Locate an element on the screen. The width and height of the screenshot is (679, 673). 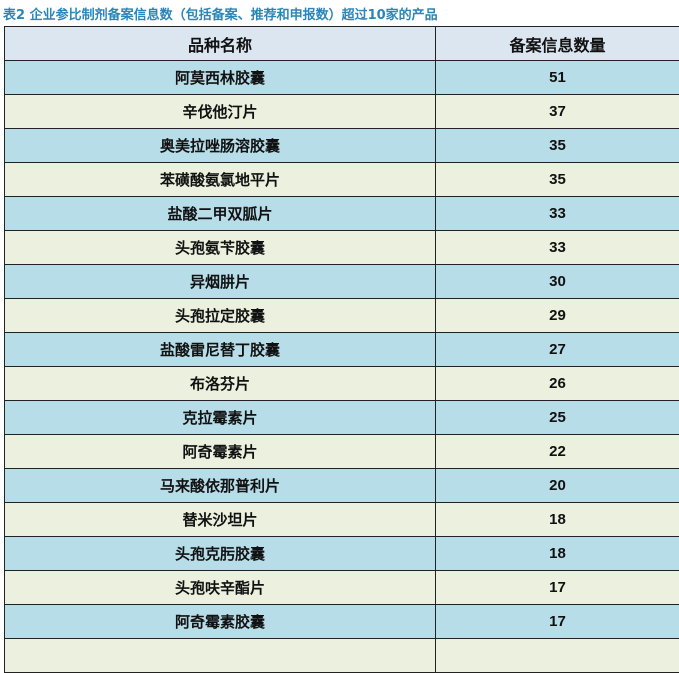
filing-count-cell: 27 is located at coordinates (557, 350).